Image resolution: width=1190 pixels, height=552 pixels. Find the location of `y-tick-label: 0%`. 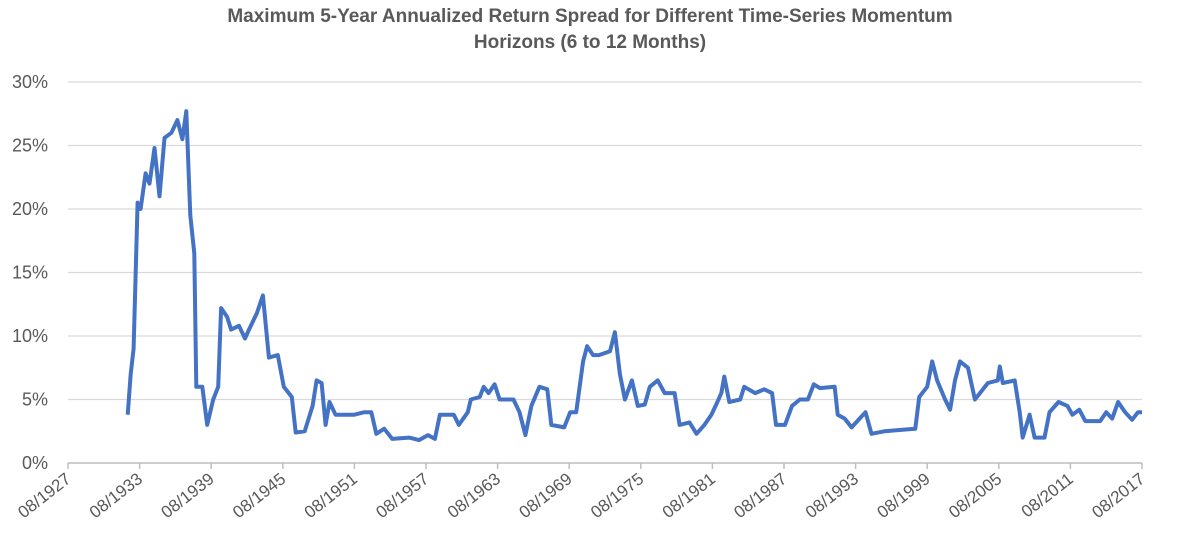

y-tick-label: 0% is located at coordinates (35, 463).